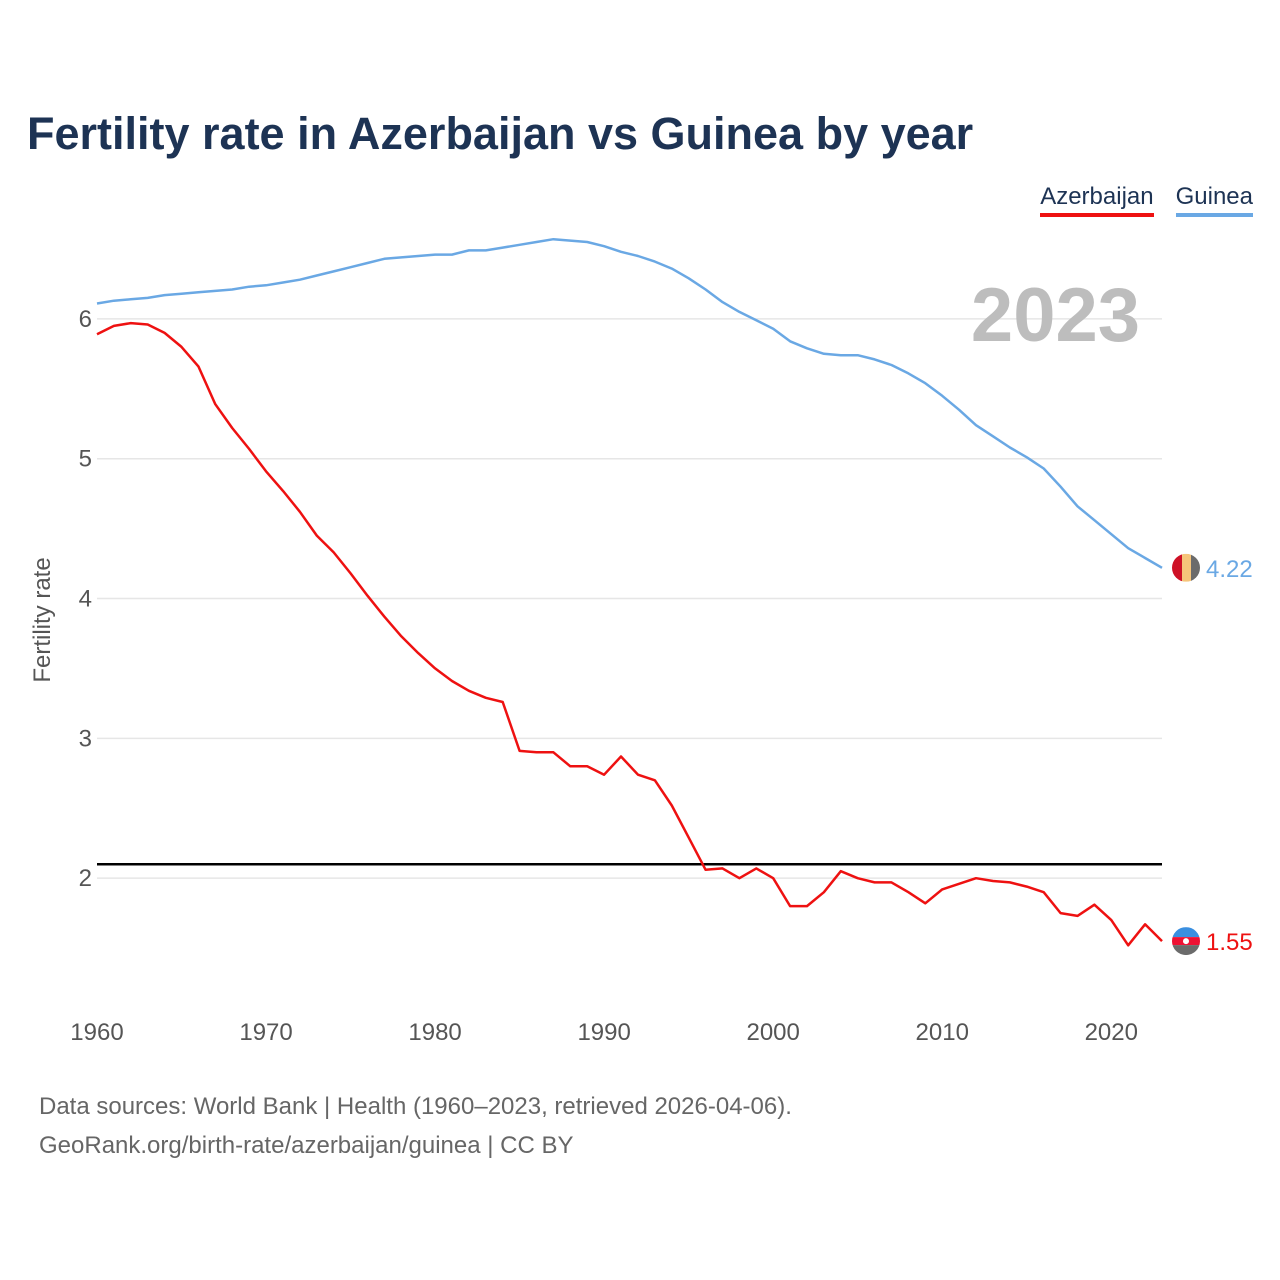 The width and height of the screenshot is (1280, 1280). Describe the element at coordinates (772, 1032) in the screenshot. I see `x-tick-label: 2000` at that location.